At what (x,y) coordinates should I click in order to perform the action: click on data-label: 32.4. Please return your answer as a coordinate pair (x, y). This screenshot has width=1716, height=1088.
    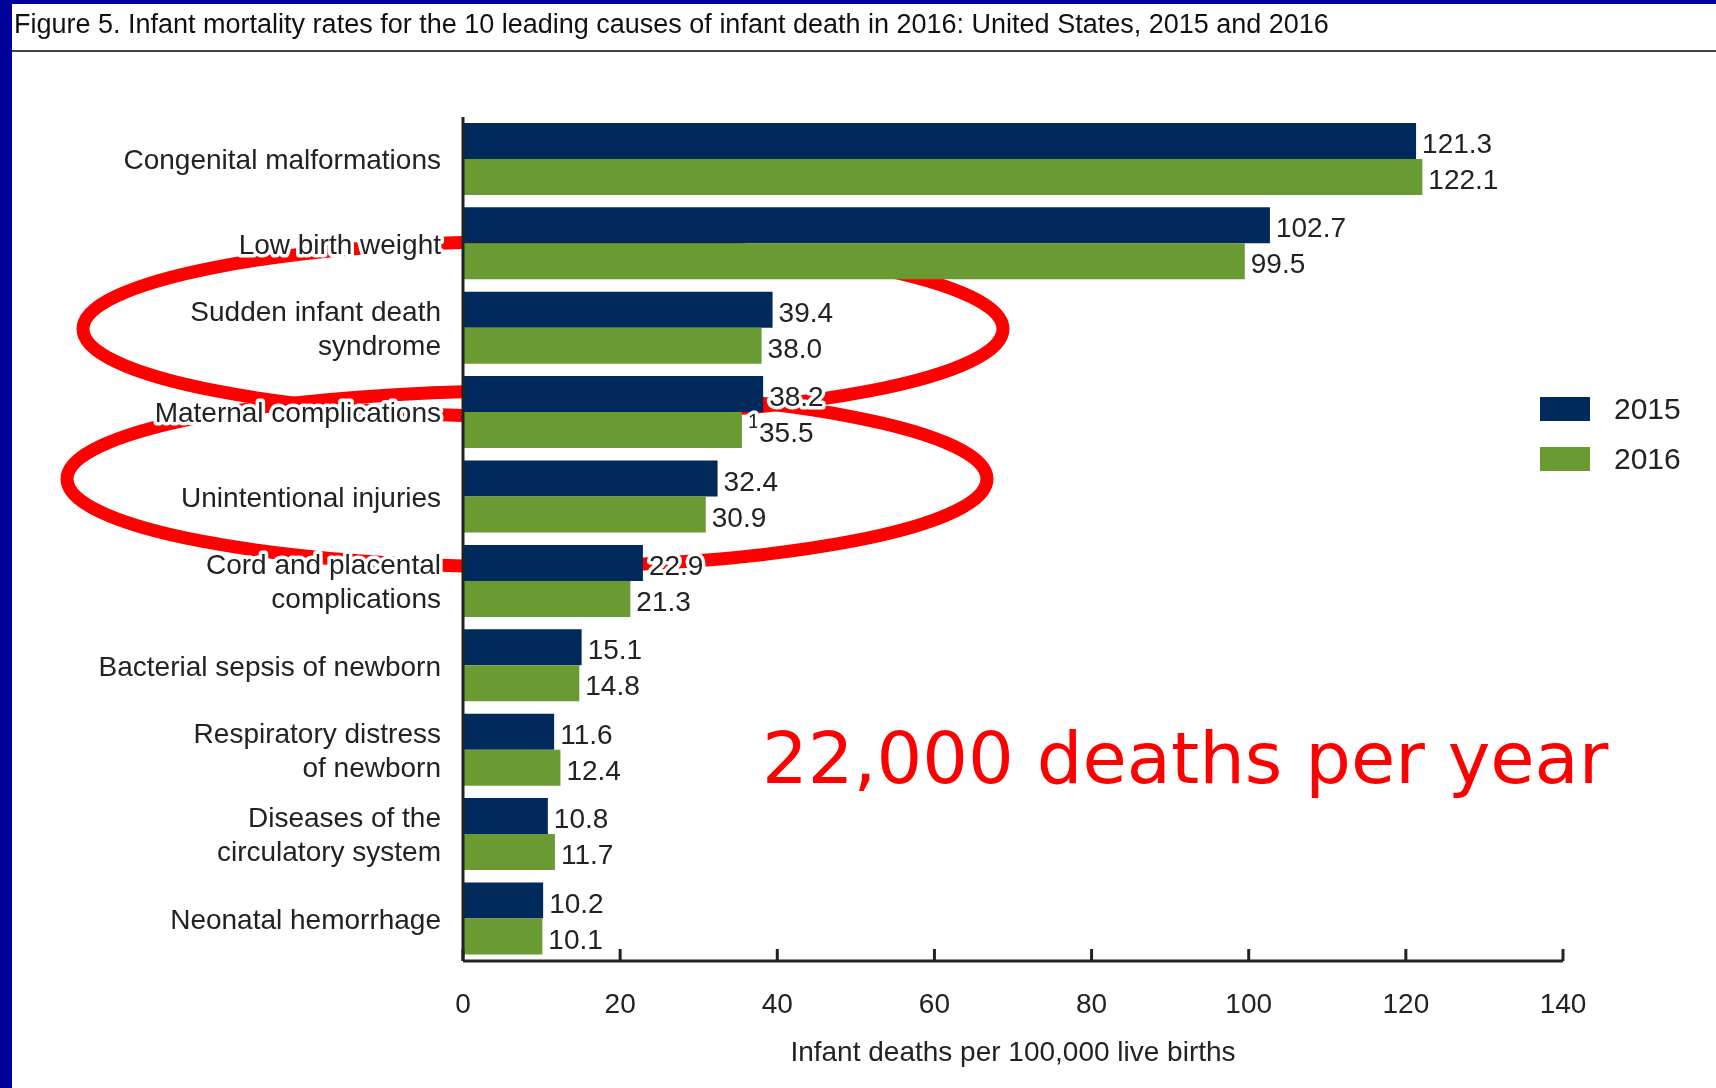
    Looking at the image, I should click on (751, 481).